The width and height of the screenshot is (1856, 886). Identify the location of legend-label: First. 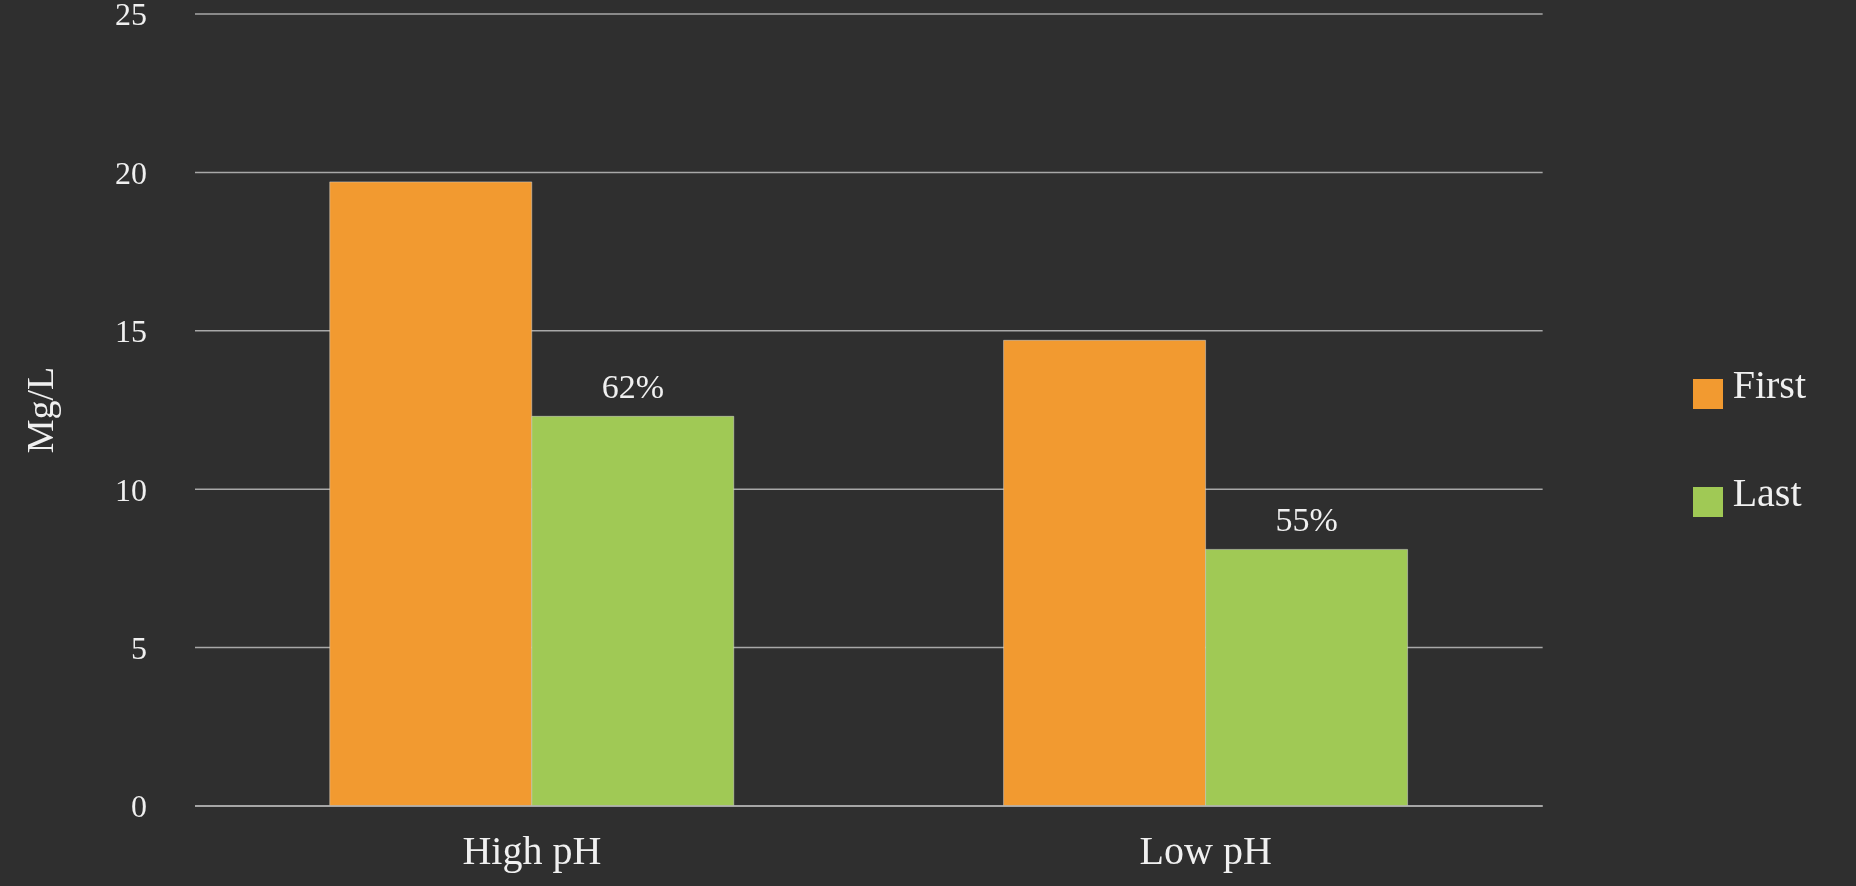
(1769, 384).